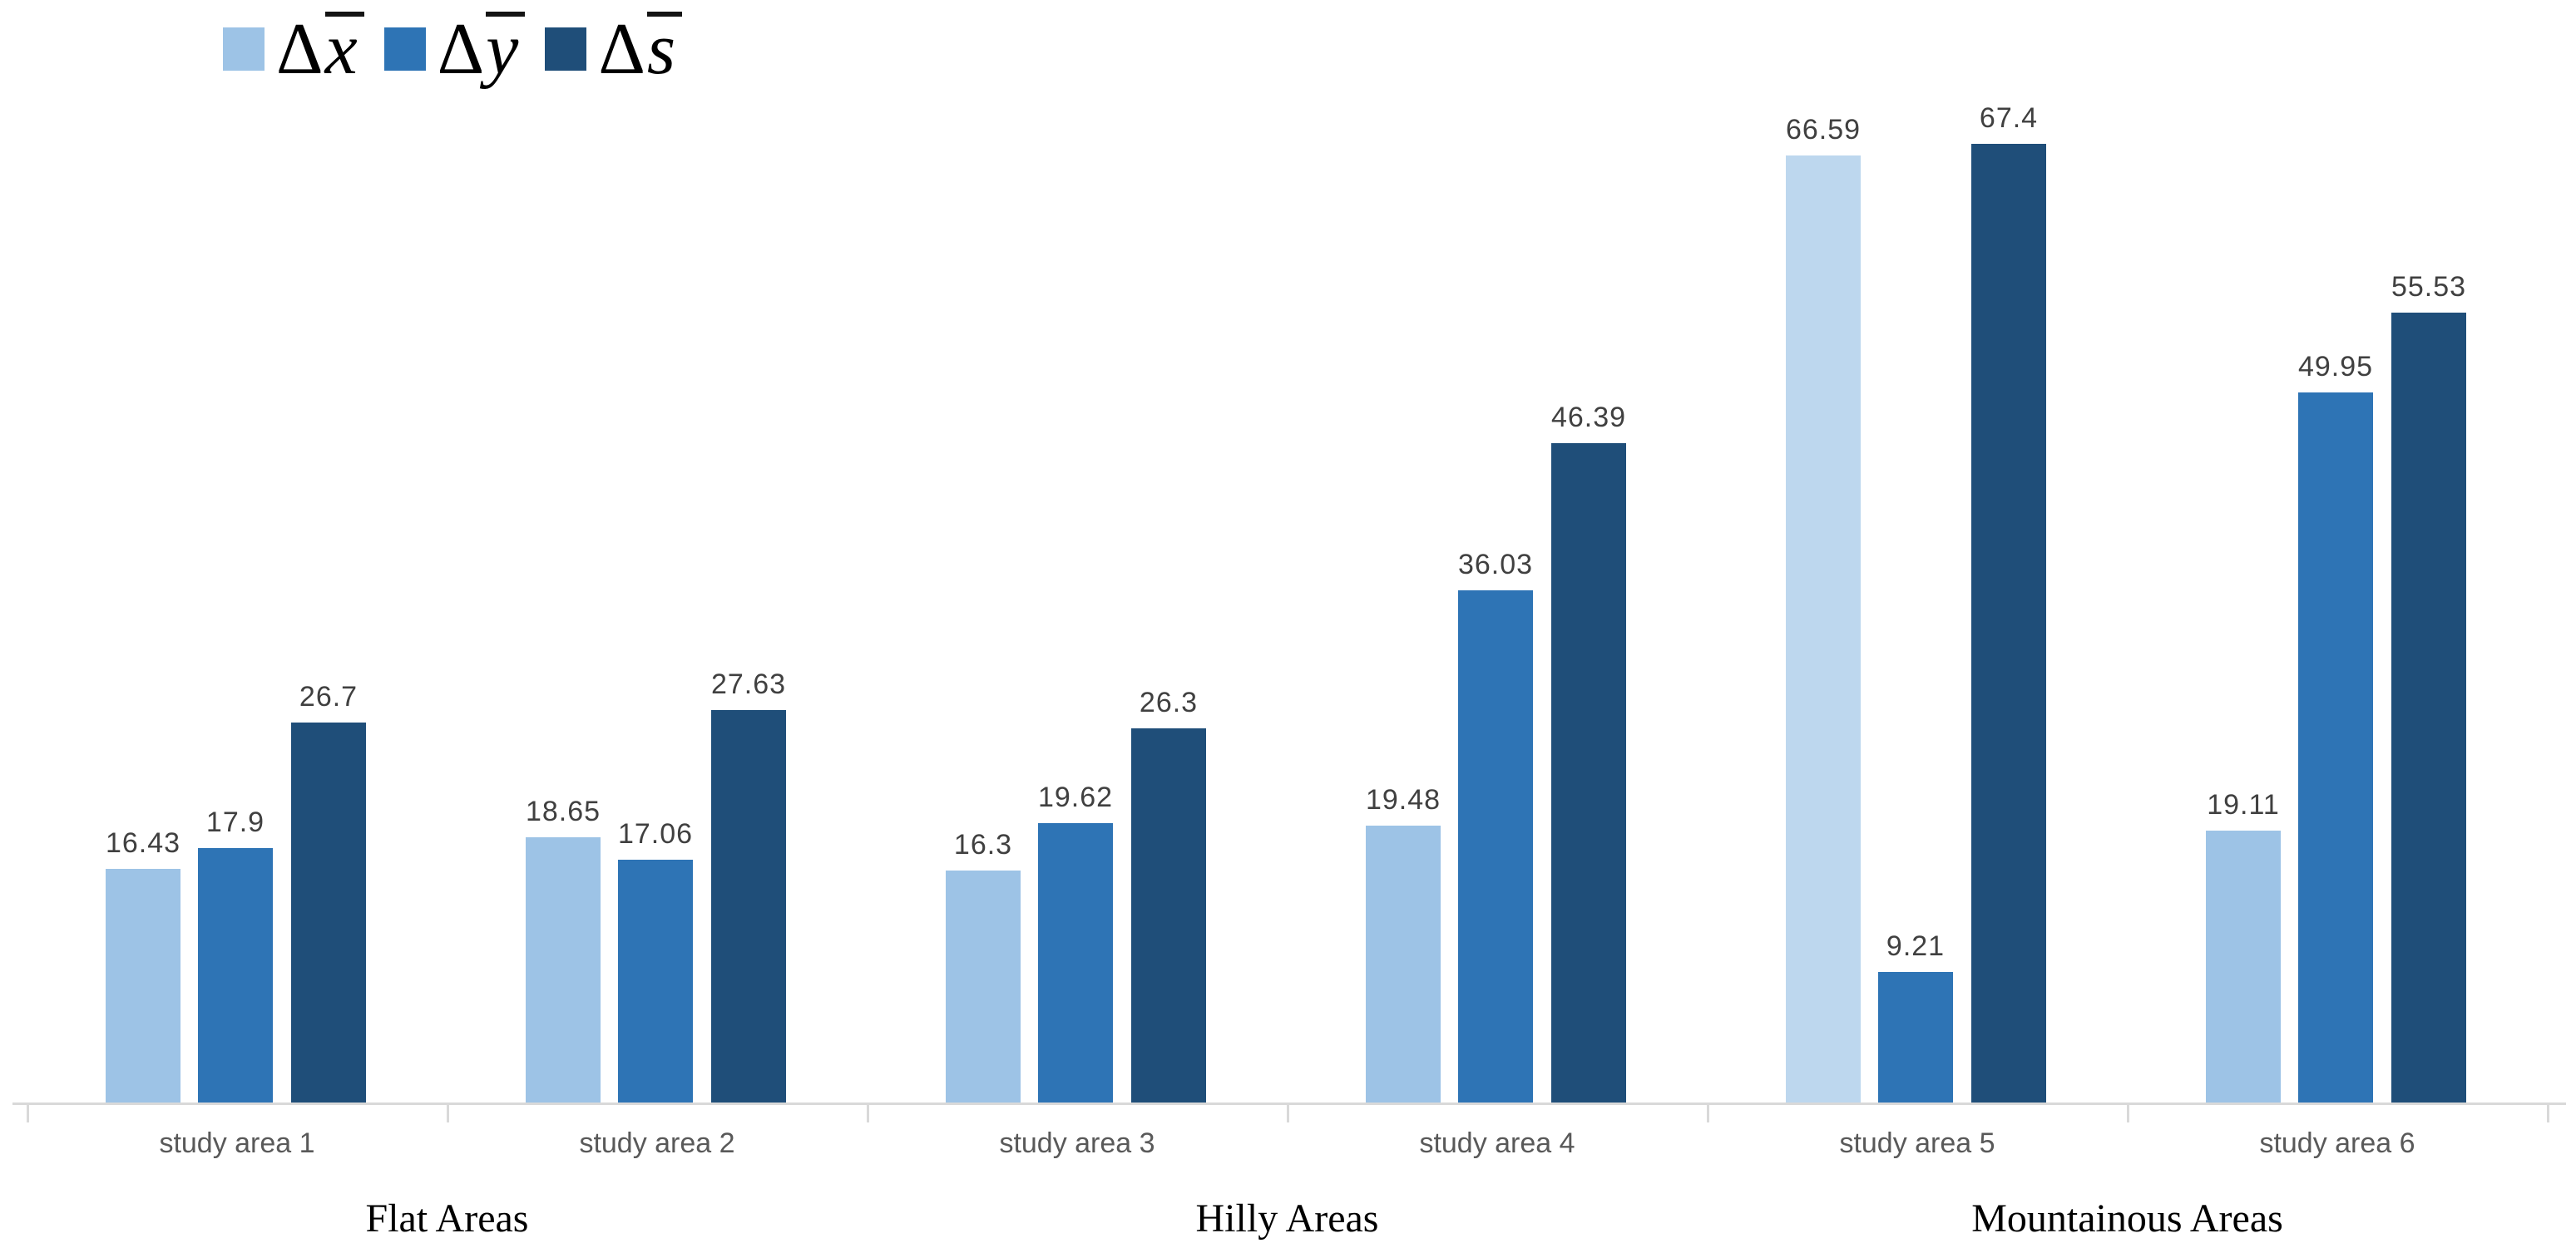 The height and width of the screenshot is (1253, 2576). What do you see at coordinates (1588, 418) in the screenshot?
I see `value-label-s2-c3: 46.39` at bounding box center [1588, 418].